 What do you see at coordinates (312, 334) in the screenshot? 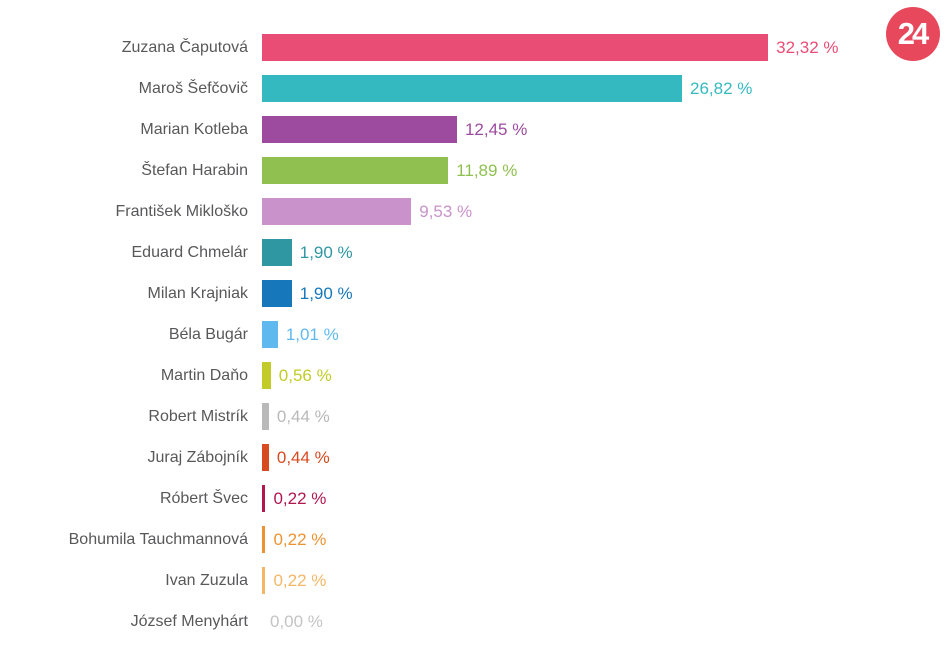
I see `result-value: 1,01 %` at bounding box center [312, 334].